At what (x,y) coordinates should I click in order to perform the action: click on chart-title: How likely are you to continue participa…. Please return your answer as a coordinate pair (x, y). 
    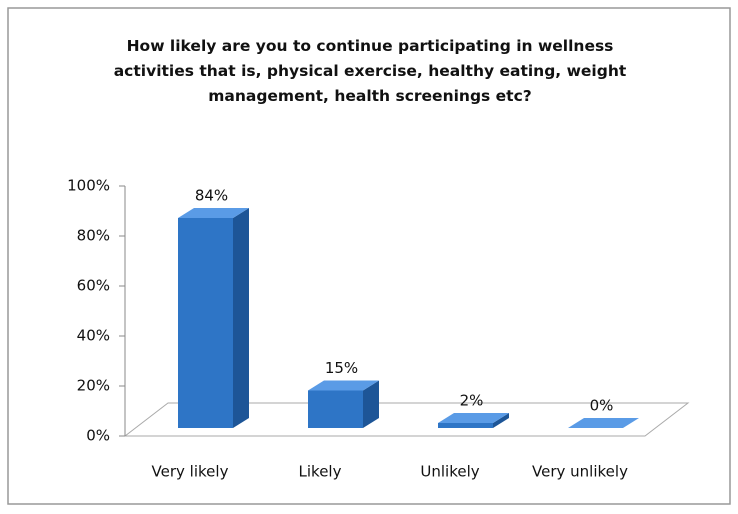
    Looking at the image, I should click on (370, 71).